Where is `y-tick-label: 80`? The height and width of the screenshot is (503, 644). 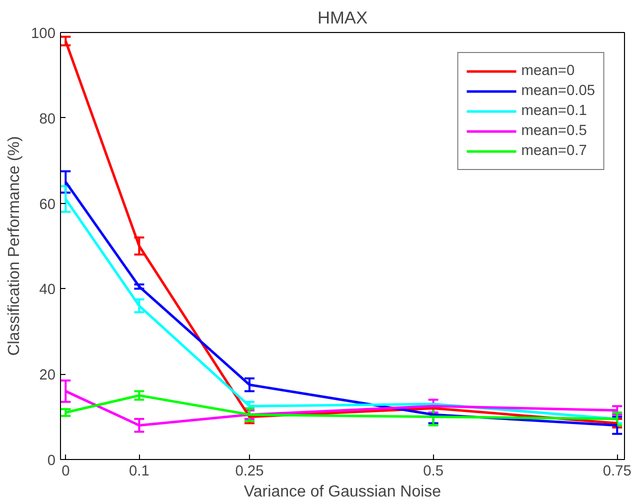
y-tick-label: 80 is located at coordinates (47, 119).